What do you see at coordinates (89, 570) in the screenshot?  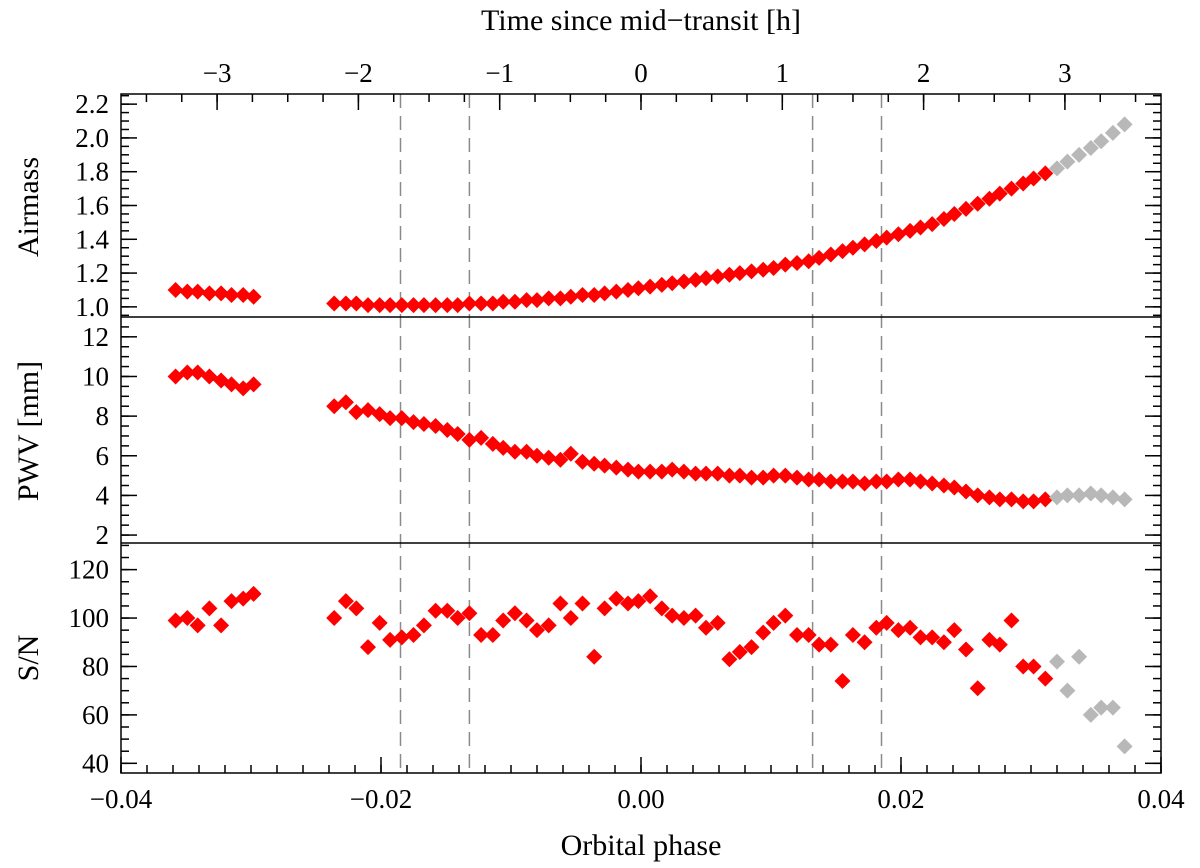 I see `y-tick-label: 120` at bounding box center [89, 570].